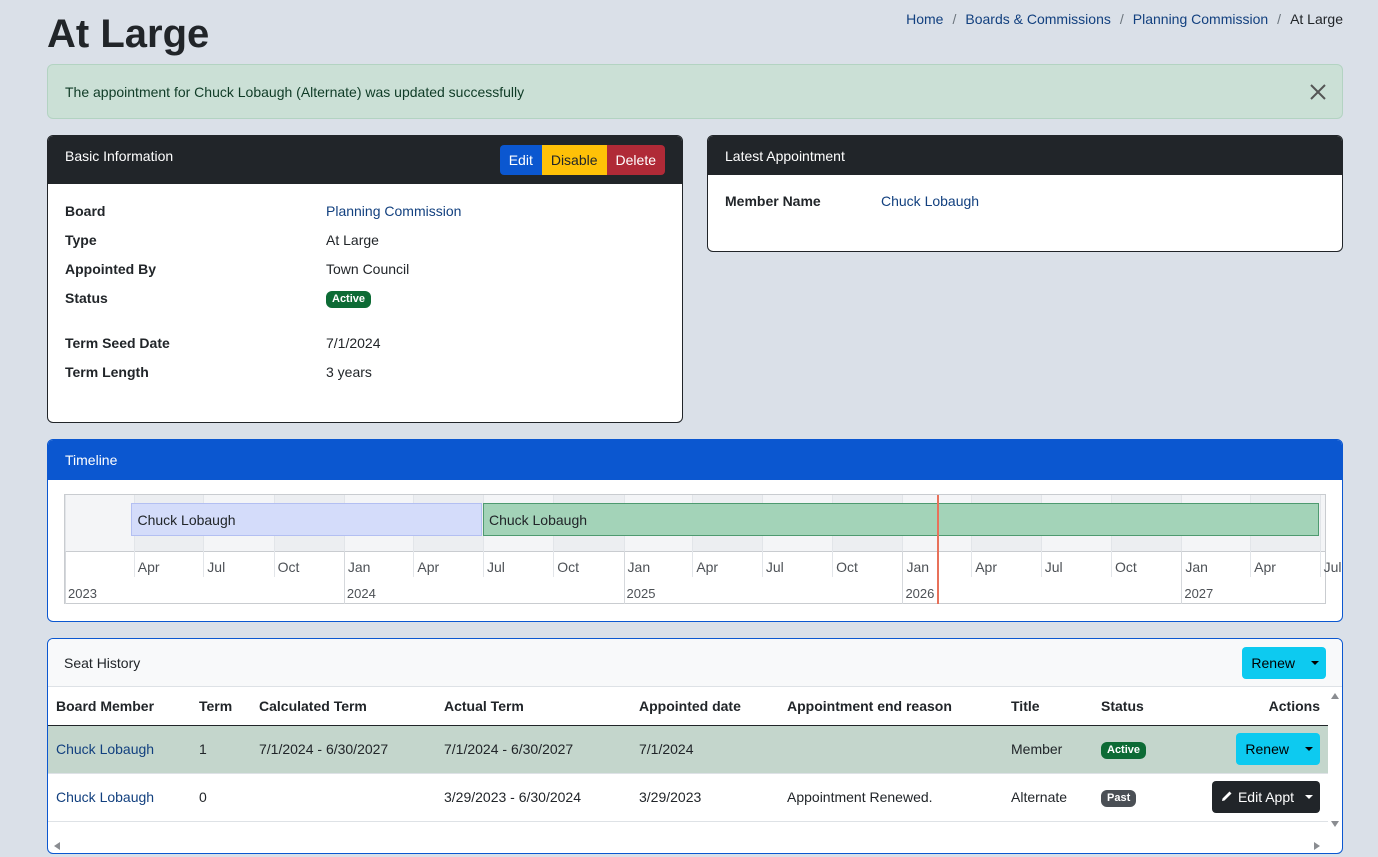 The width and height of the screenshot is (1378, 857). What do you see at coordinates (221, 797) in the screenshot?
I see `term-cell: 0` at bounding box center [221, 797].